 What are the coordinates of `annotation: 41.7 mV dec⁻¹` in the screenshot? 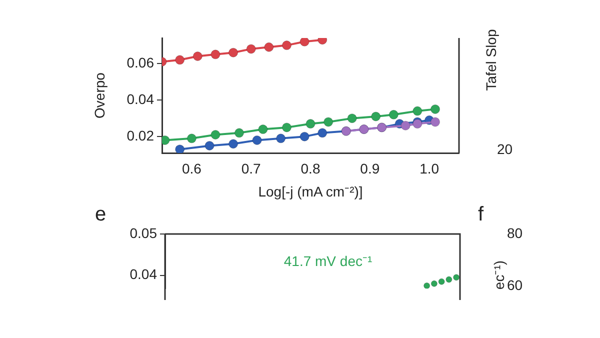 It's located at (328, 260).